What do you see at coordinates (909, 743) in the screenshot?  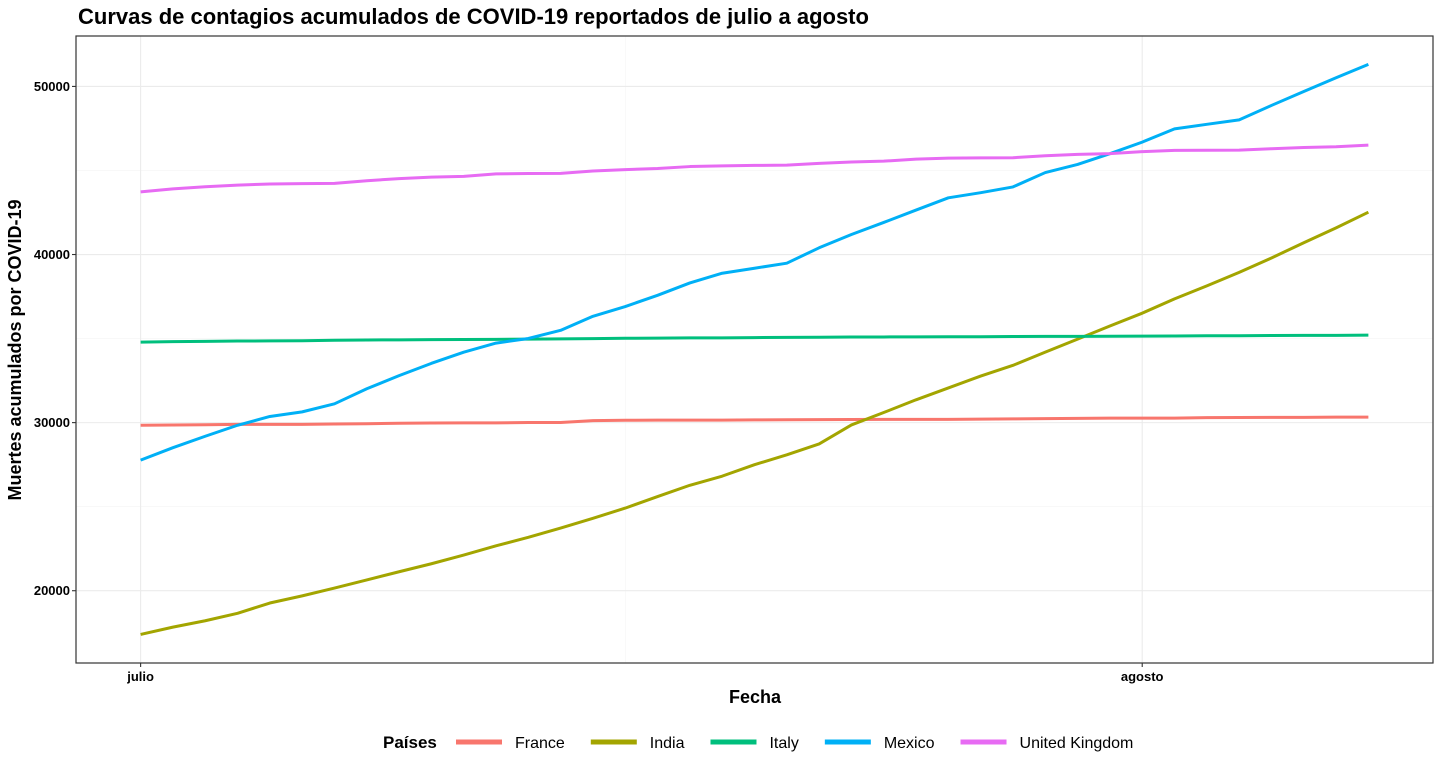 I see `legend-label-mexico: Mexico` at bounding box center [909, 743].